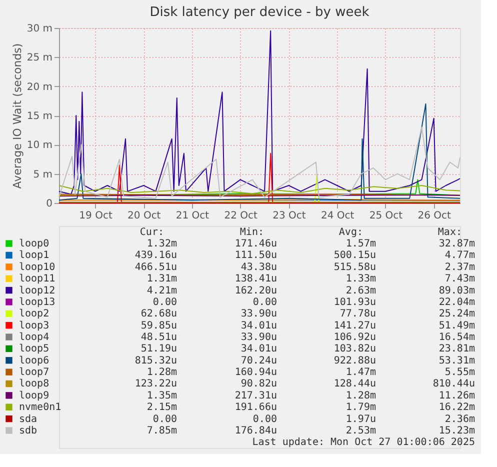 The image size is (497, 467). What do you see at coordinates (34, 349) in the screenshot?
I see `legend-label: loop5` at bounding box center [34, 349].